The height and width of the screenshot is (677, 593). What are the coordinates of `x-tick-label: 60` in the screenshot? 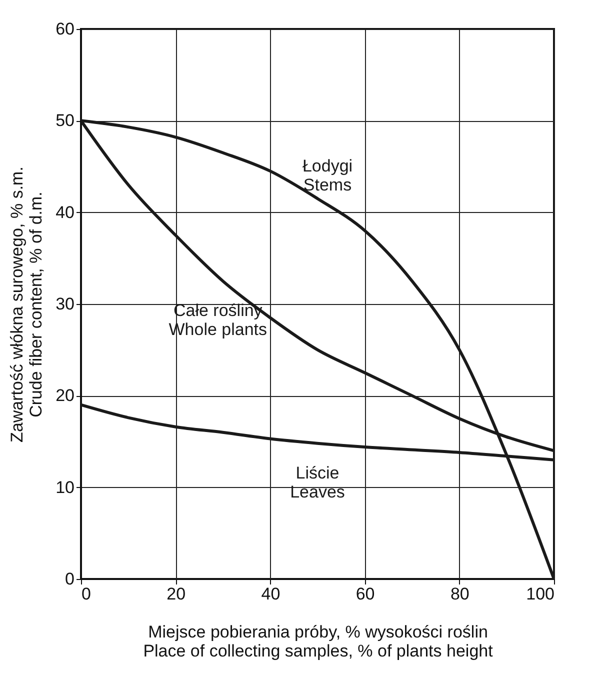 It's located at (365, 594).